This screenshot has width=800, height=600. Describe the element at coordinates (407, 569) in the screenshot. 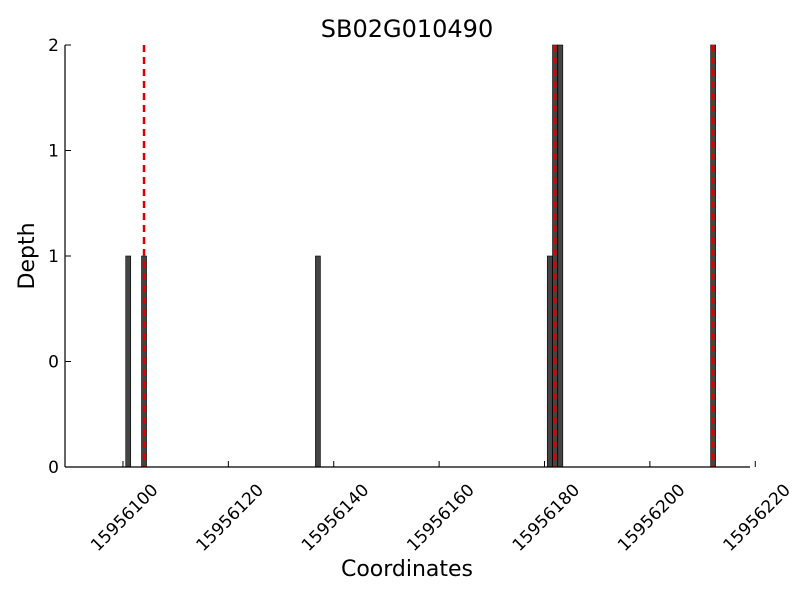

I see `x-axis-label: Coordinates` at that location.